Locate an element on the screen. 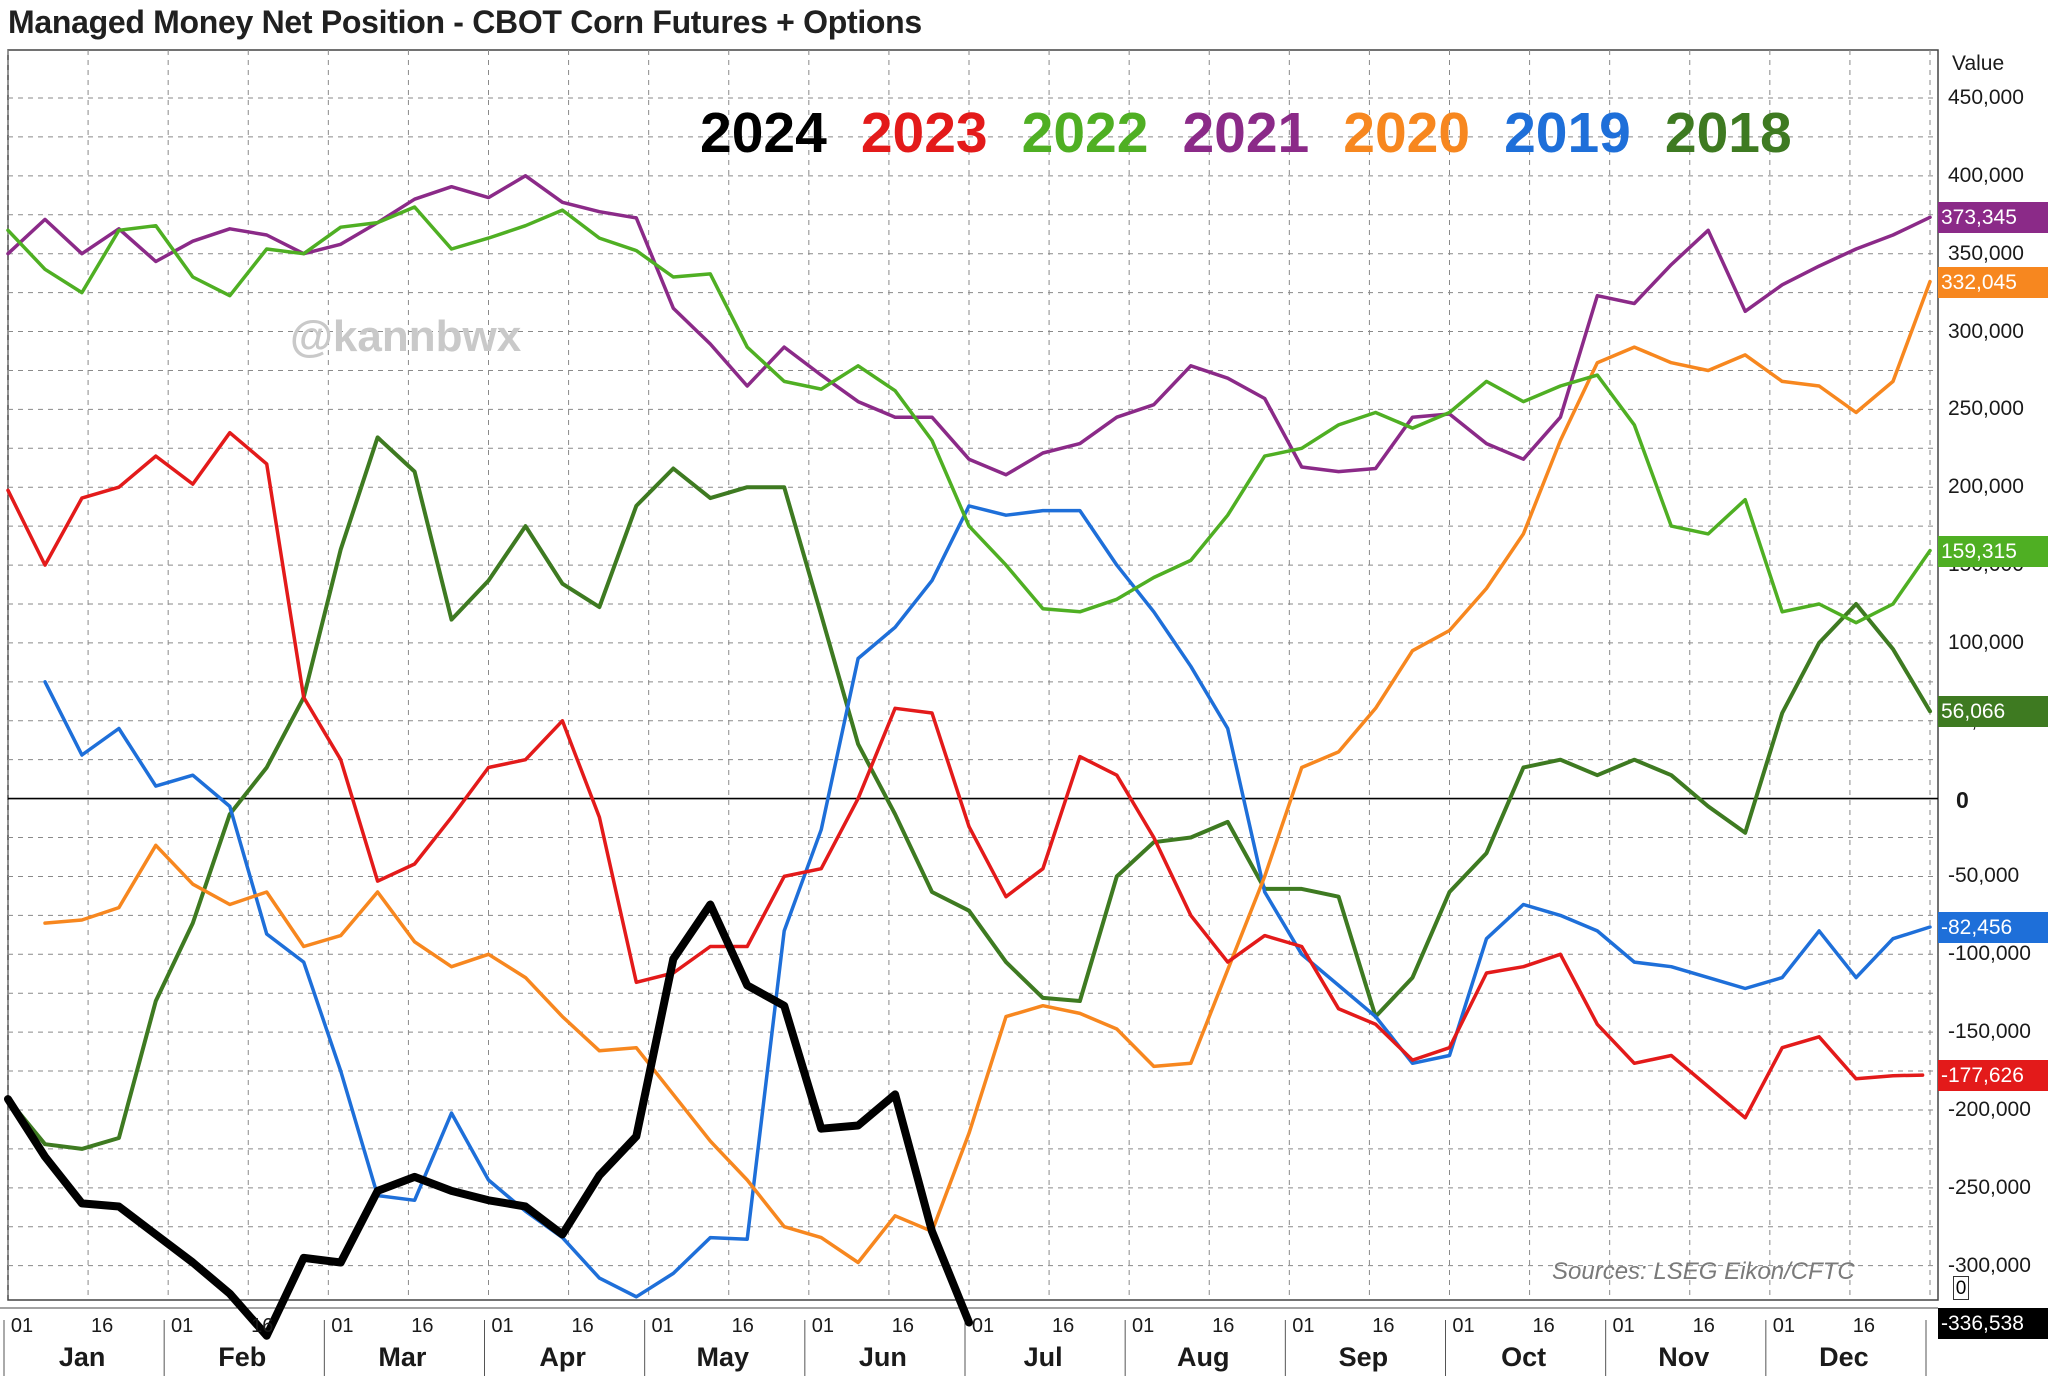 The image size is (2048, 1376). y-tick-label: 350,000 is located at coordinates (1986, 253).